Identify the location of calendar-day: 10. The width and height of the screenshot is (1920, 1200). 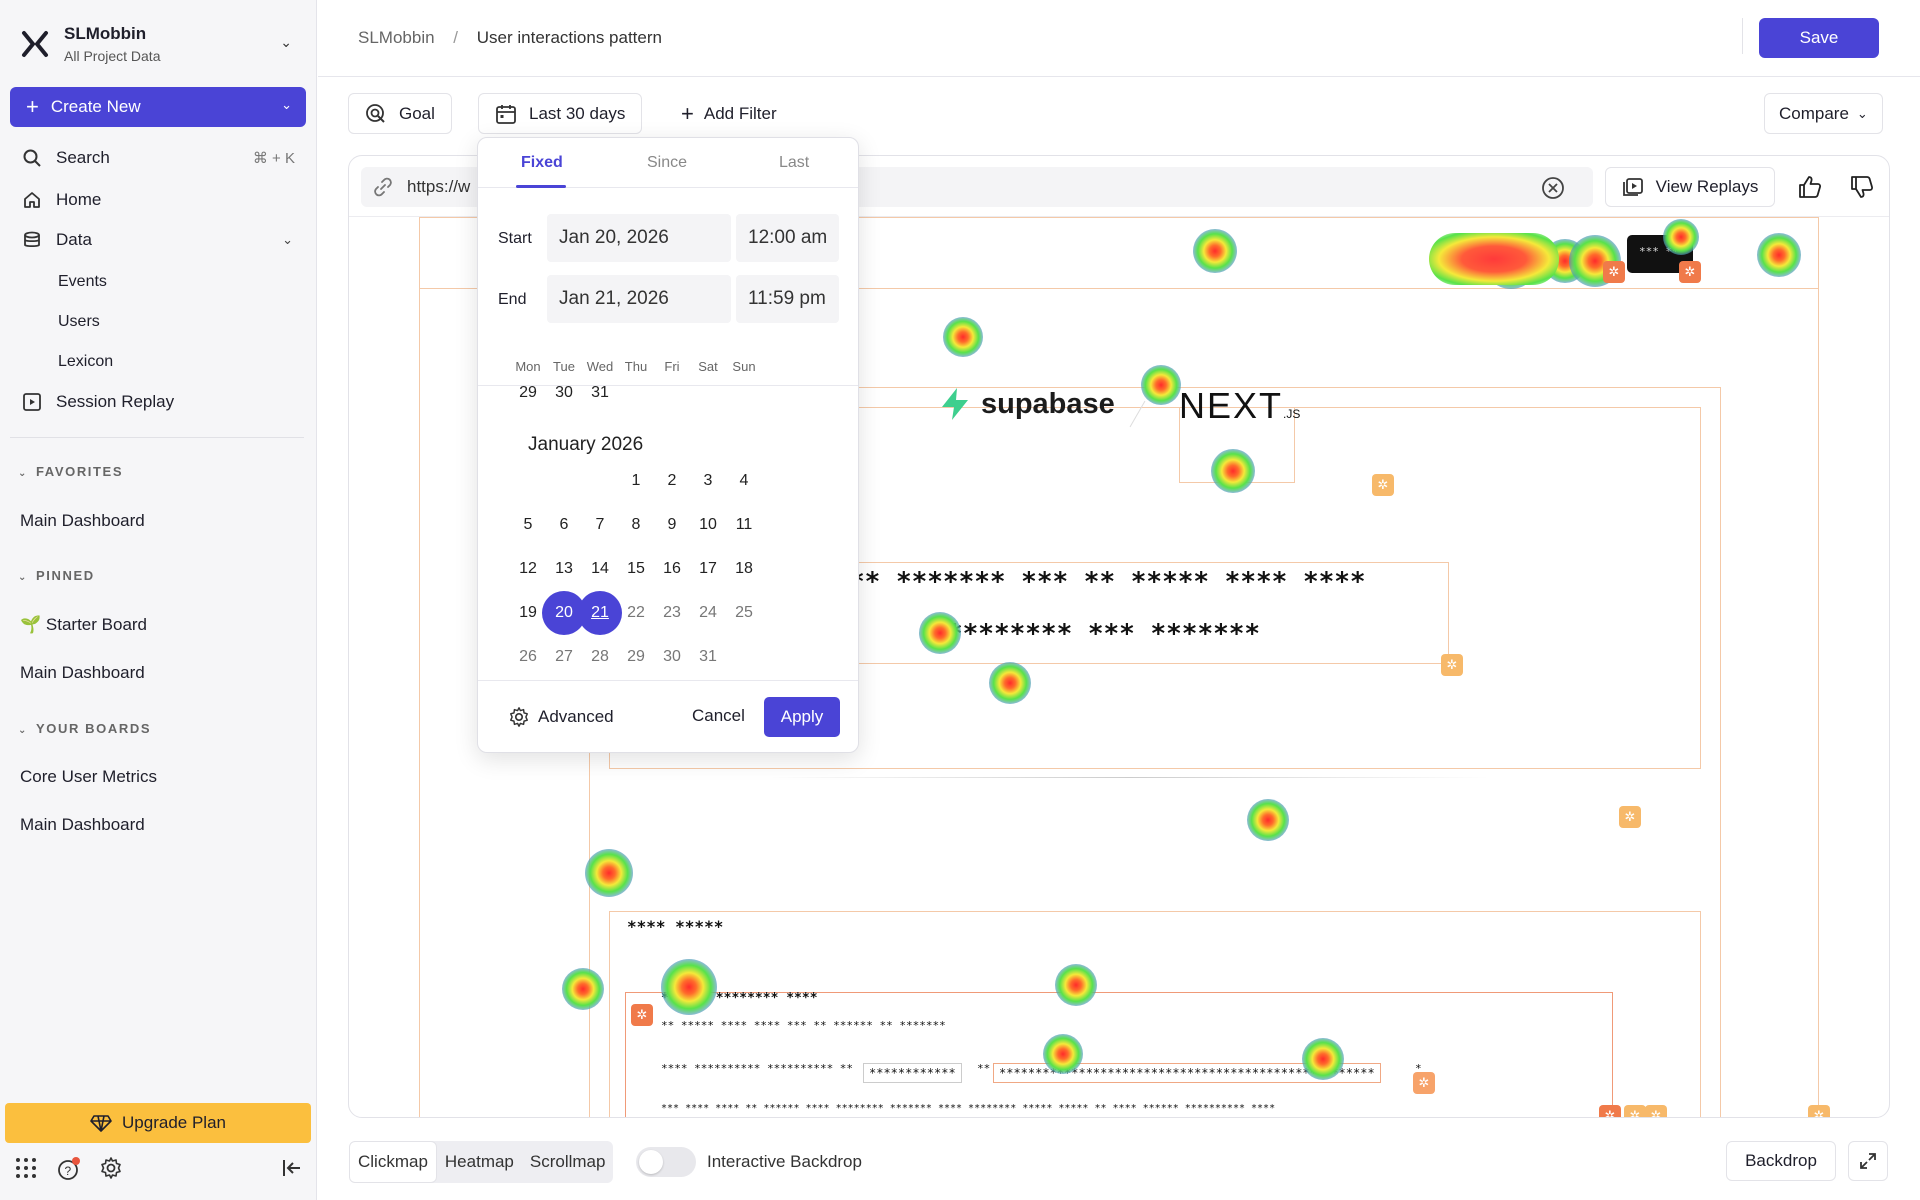
(708, 524).